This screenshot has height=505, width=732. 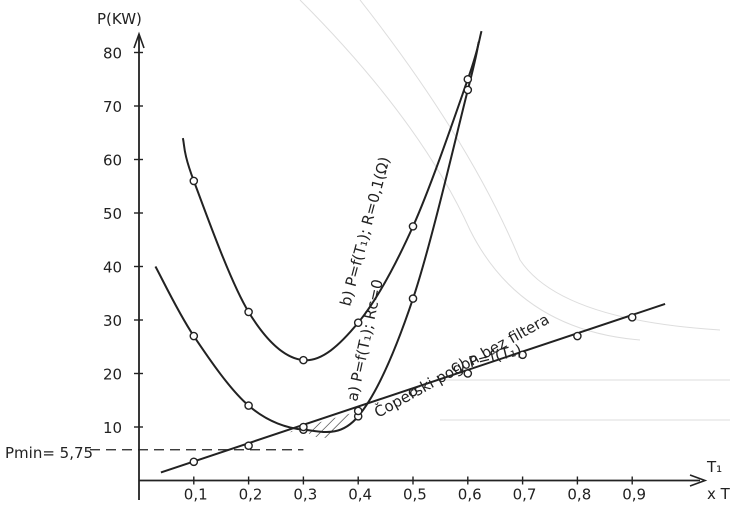 What do you see at coordinates (634, 495) in the screenshot?
I see `x-tick-label: 0,9` at bounding box center [634, 495].